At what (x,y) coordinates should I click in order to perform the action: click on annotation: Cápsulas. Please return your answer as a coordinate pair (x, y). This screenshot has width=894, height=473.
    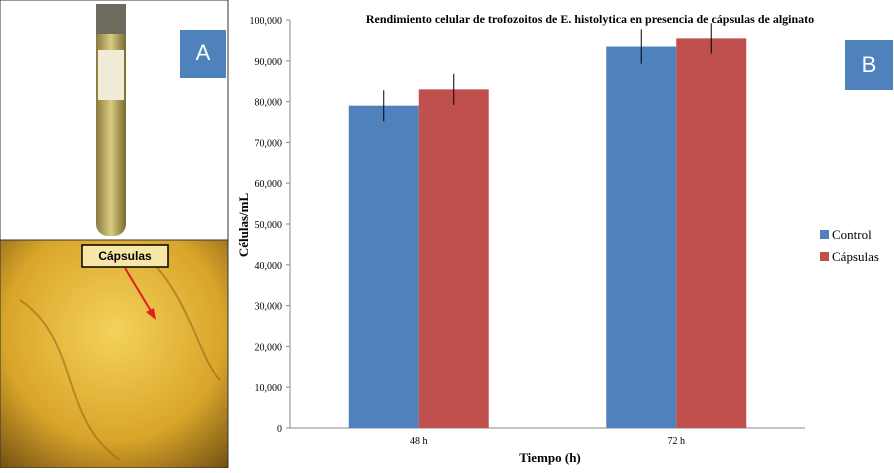
    Looking at the image, I should click on (125, 256).